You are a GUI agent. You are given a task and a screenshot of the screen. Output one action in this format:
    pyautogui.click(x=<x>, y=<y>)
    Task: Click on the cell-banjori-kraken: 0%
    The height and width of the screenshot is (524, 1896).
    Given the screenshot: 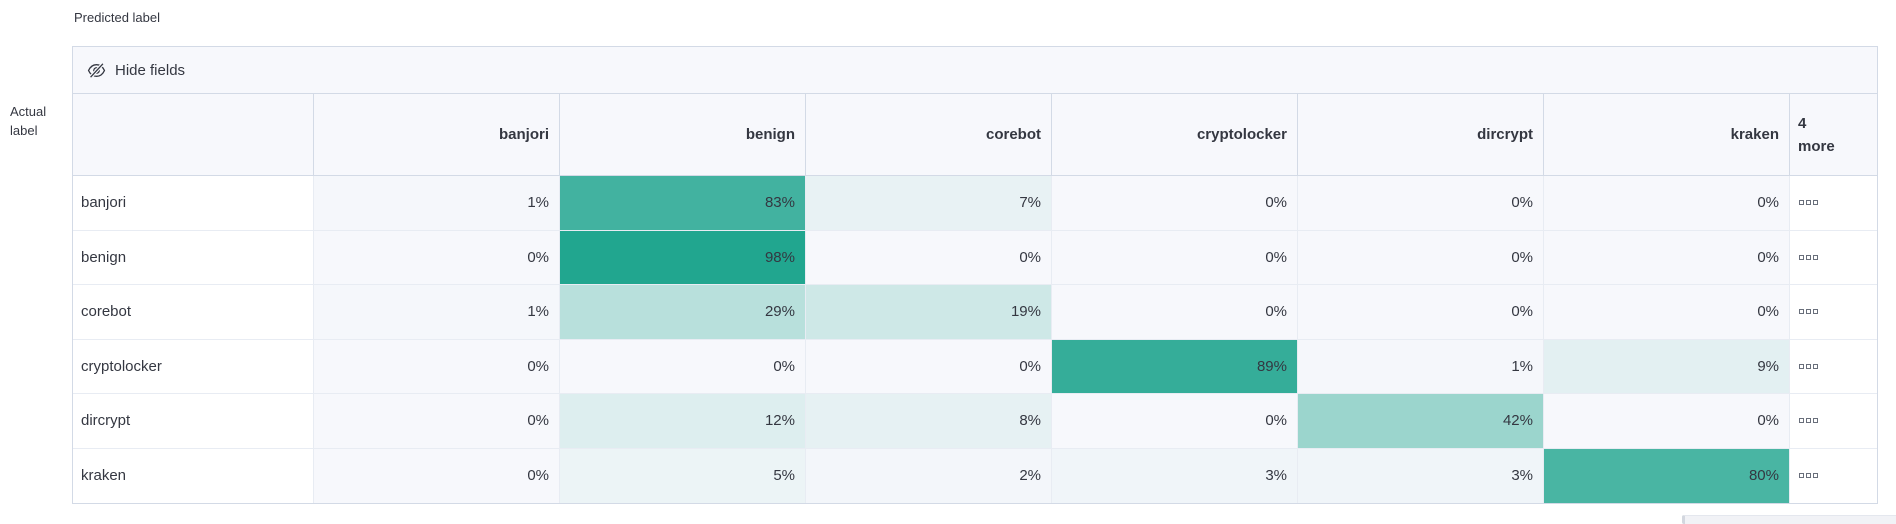 What is the action you would take?
    pyautogui.click(x=1667, y=203)
    